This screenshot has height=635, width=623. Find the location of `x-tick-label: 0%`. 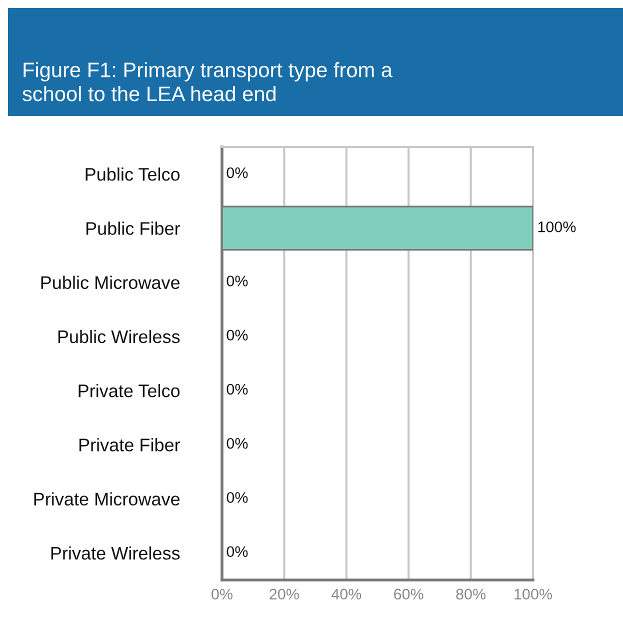

x-tick-label: 0% is located at coordinates (222, 594).